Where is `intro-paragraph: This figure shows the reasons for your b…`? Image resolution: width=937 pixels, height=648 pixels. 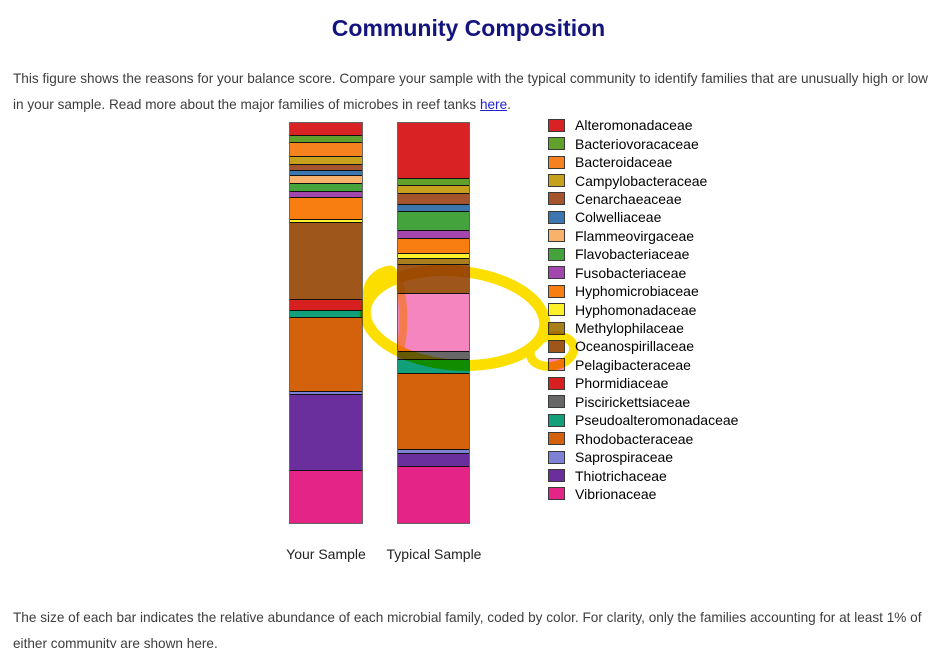
intro-paragraph: This figure shows the reasons for your b… is located at coordinates (471, 92).